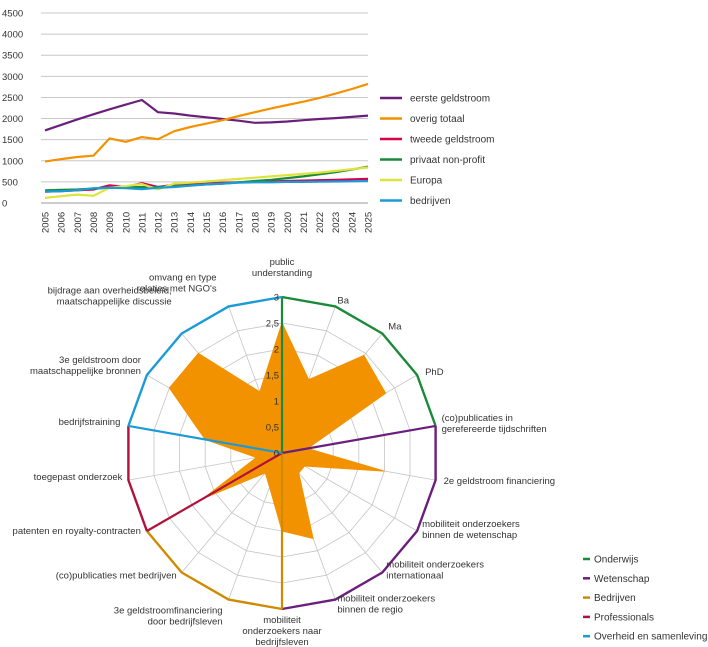 The width and height of the screenshot is (708, 647). Describe the element at coordinates (477, 418) in the screenshot. I see `radar-axis-label-line: (co)publicaties in` at that location.